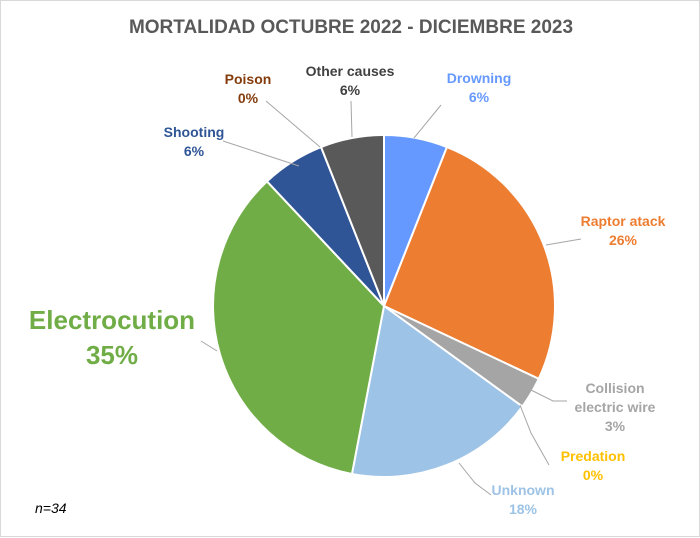 Image resolution: width=700 pixels, height=538 pixels. Describe the element at coordinates (209, 346) in the screenshot. I see `leader-line-electrocution` at that location.